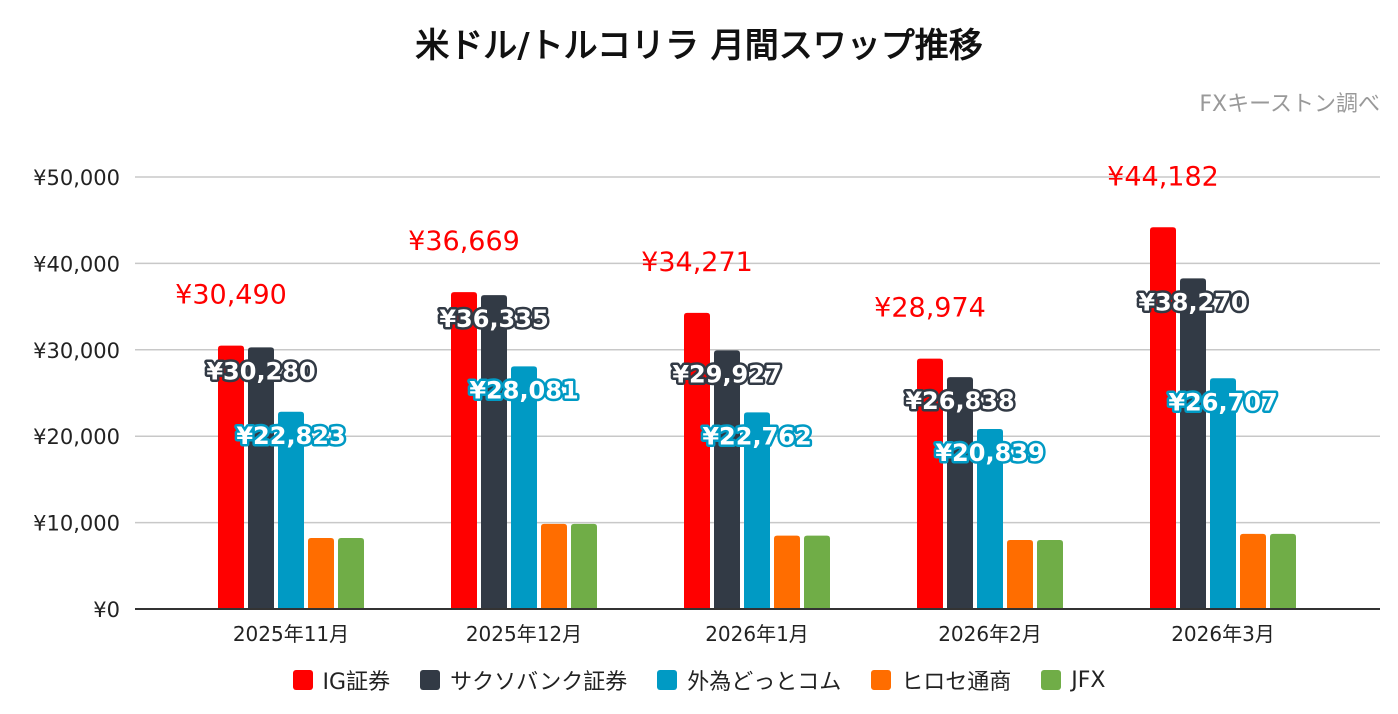  What do you see at coordinates (726, 374) in the screenshot?
I see `data-label: ¥29,927` at bounding box center [726, 374].